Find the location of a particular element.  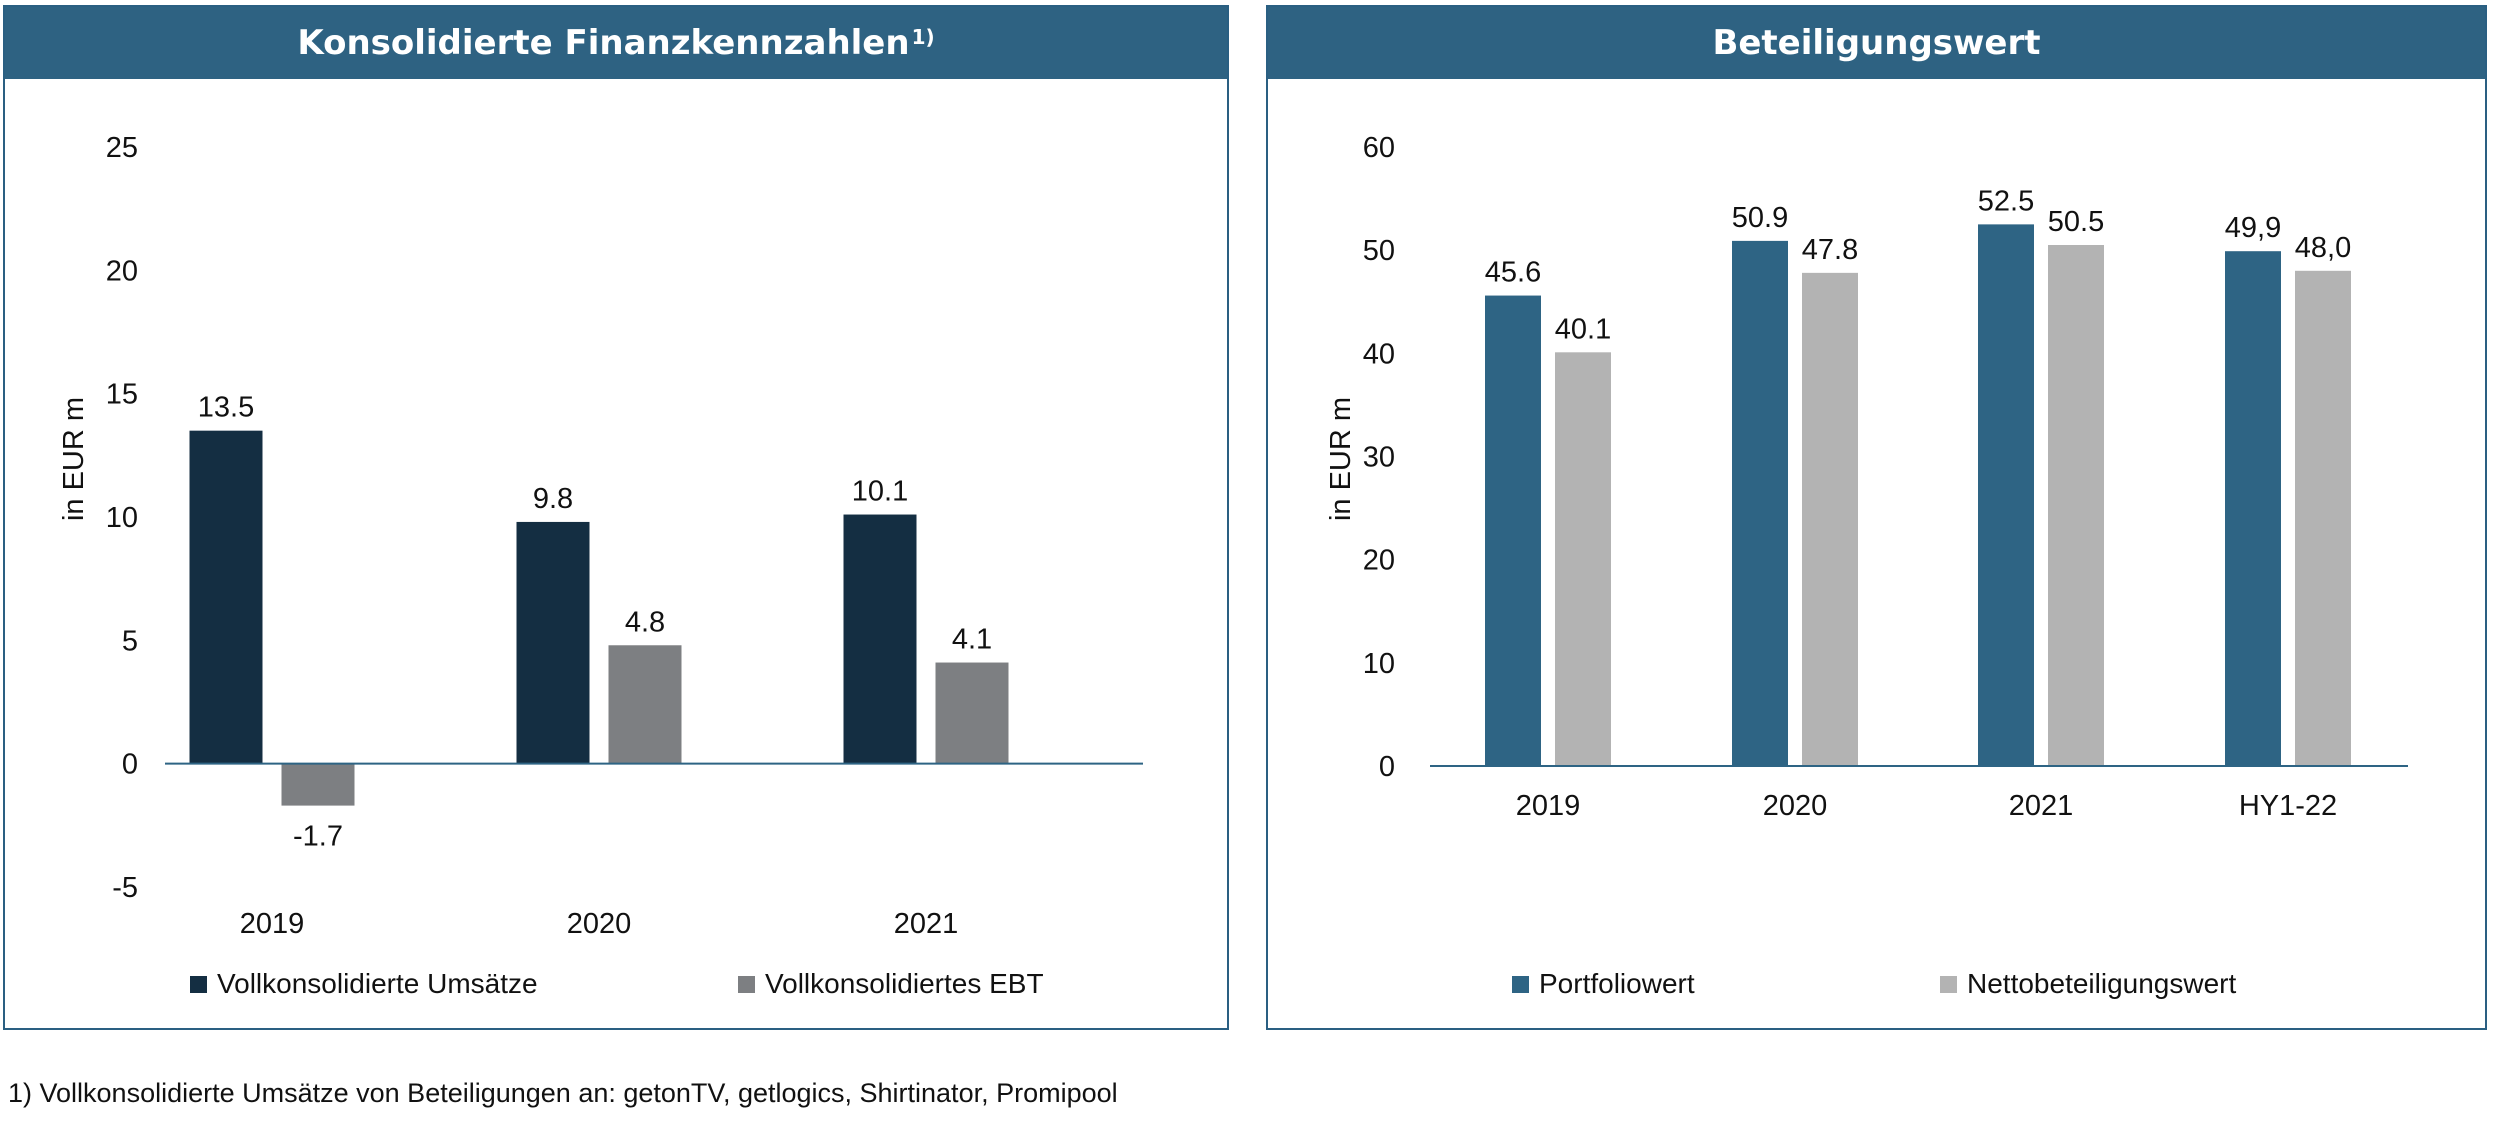

y-tick-label: 50 is located at coordinates (1379, 251).